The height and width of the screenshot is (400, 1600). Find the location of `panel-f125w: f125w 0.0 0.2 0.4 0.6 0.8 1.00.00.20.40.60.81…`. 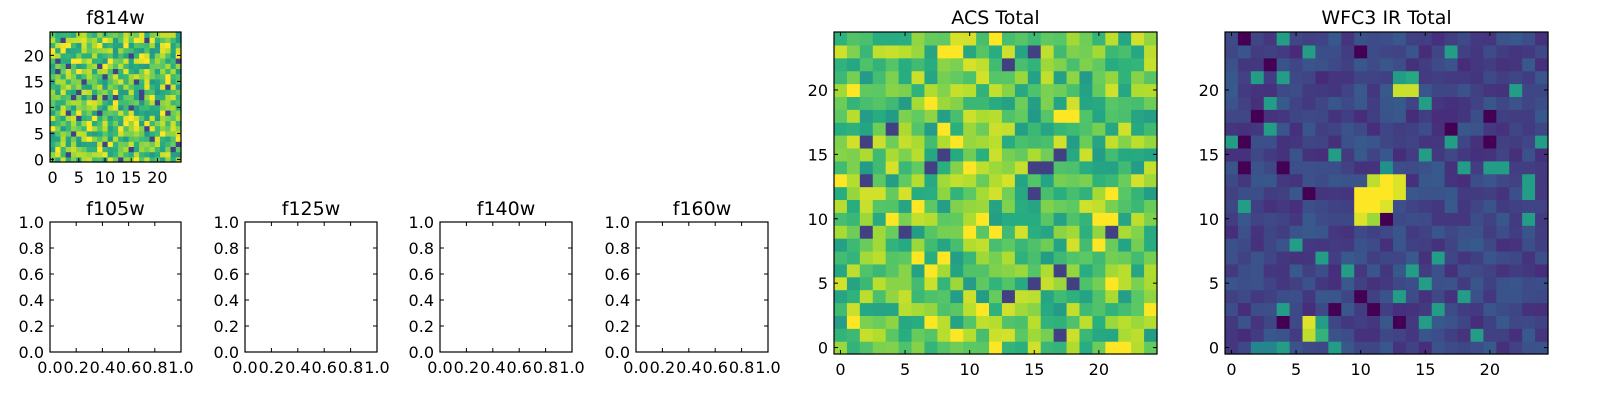

panel-f125w: f125w 0.0 0.2 0.4 0.6 0.8 1.00.00.20.40.60.81… is located at coordinates (302, 287).